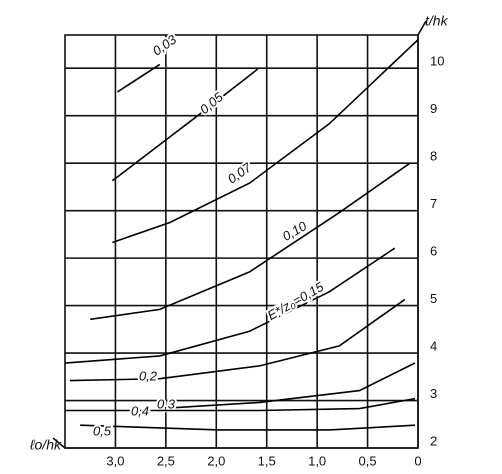 The width and height of the screenshot is (502, 474). Describe the element at coordinates (115, 460) in the screenshot. I see `x-tick-label: 3,0` at that location.